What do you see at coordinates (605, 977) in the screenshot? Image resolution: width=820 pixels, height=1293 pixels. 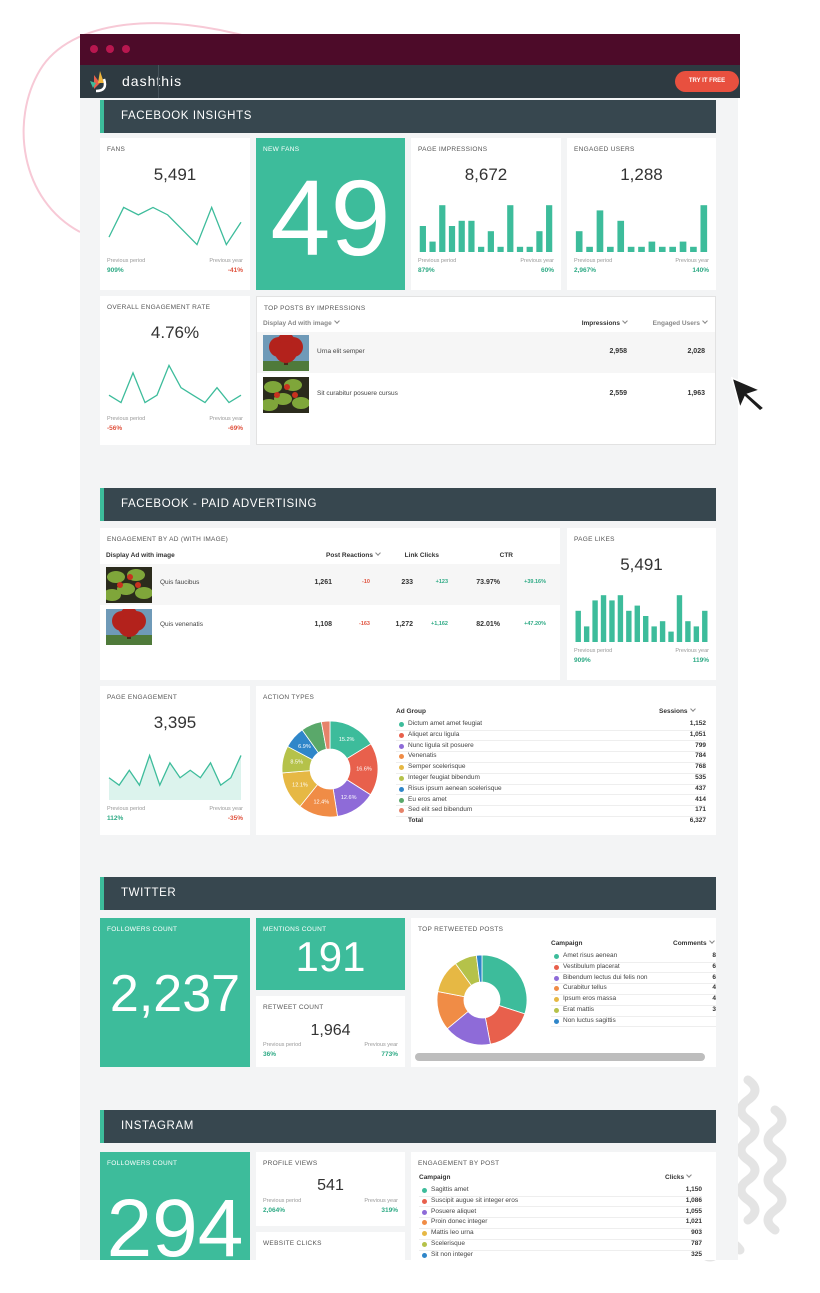 I see `legend-name: Bibendum lectus dui felis non` at bounding box center [605, 977].